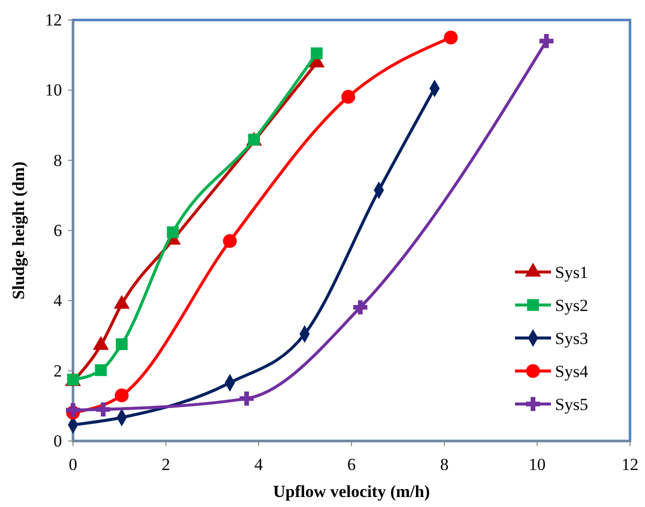 Image resolution: width=645 pixels, height=507 pixels. I want to click on x-tick-label: 0, so click(73, 464).